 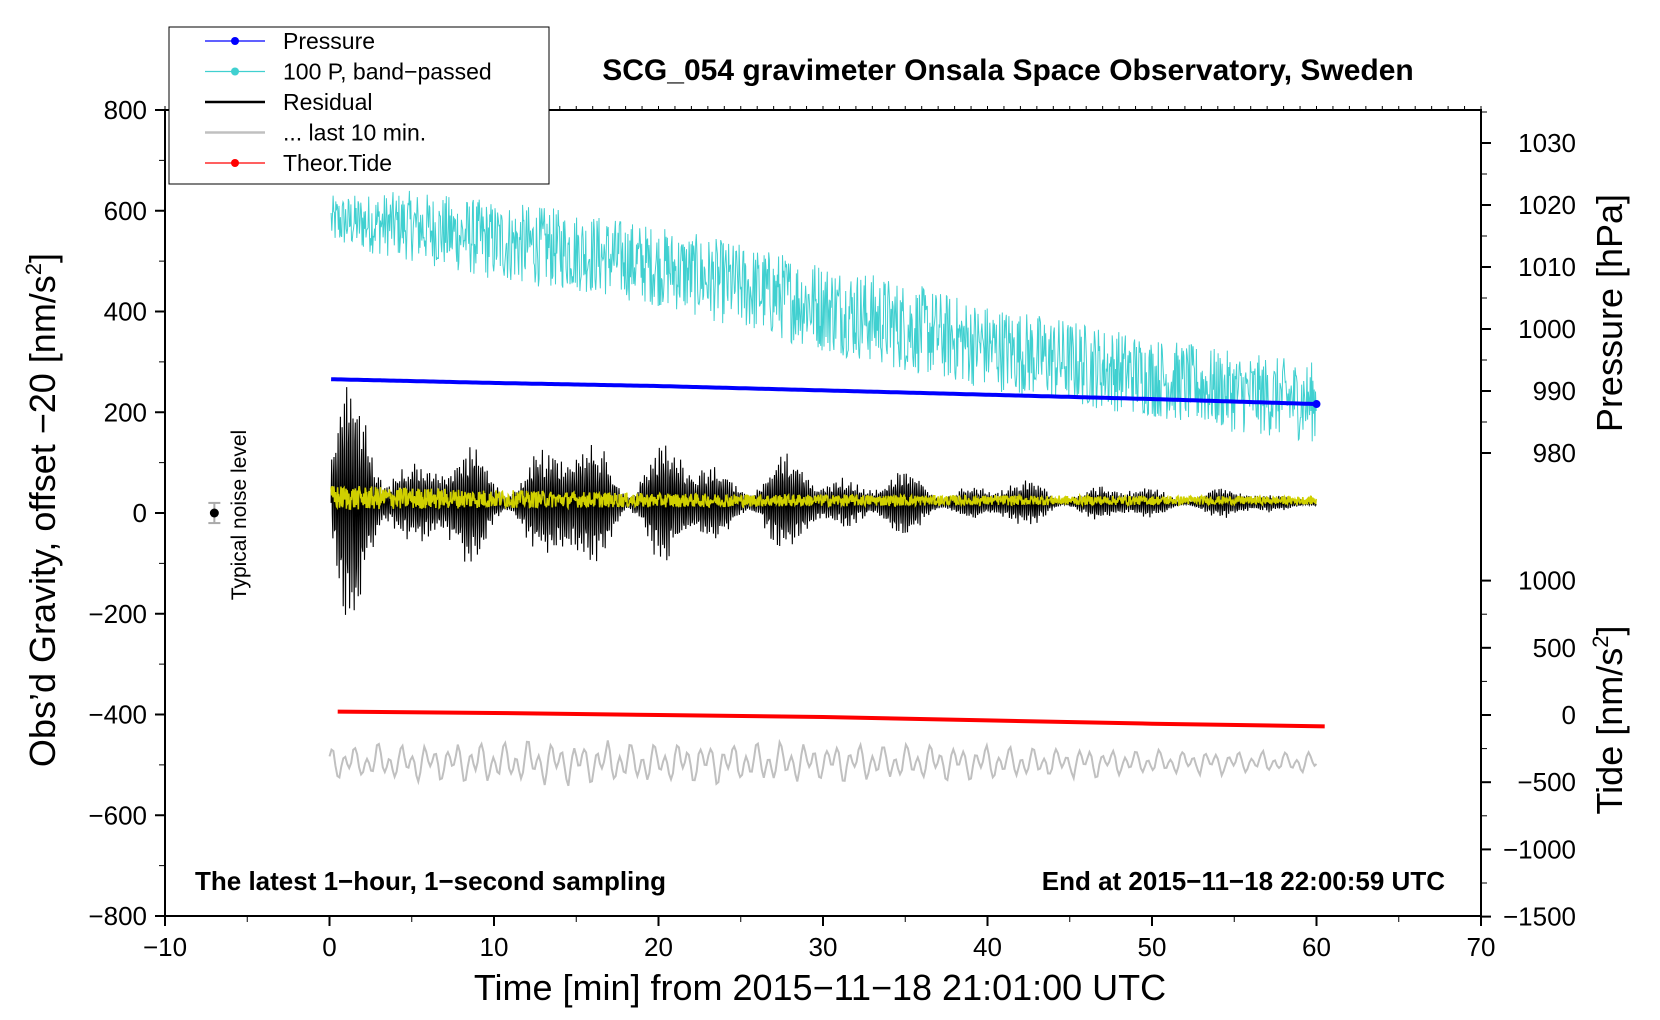 What do you see at coordinates (1554, 453) in the screenshot?
I see `pressure-tick-label: 980` at bounding box center [1554, 453].